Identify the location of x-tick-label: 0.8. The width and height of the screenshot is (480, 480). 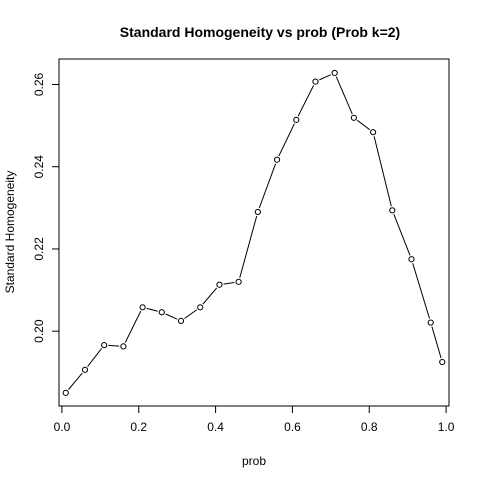
(369, 427).